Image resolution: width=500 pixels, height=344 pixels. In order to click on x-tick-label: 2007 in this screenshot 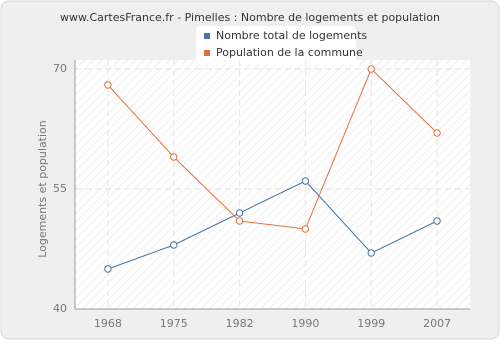, I will do `click(437, 323)`.